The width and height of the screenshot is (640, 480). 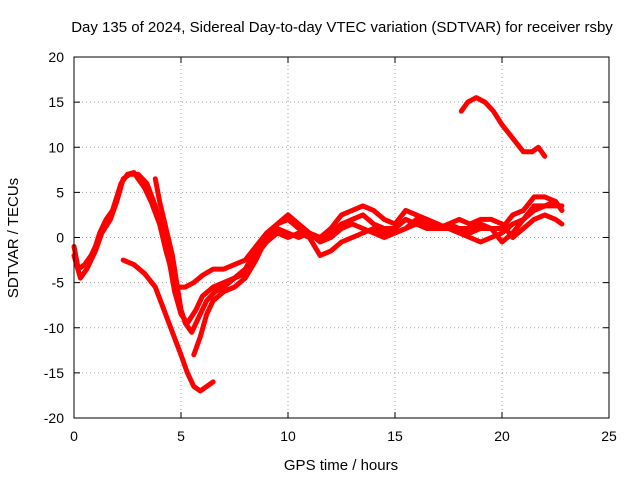 What do you see at coordinates (56, 147) in the screenshot?
I see `y-tick-label: 10` at bounding box center [56, 147].